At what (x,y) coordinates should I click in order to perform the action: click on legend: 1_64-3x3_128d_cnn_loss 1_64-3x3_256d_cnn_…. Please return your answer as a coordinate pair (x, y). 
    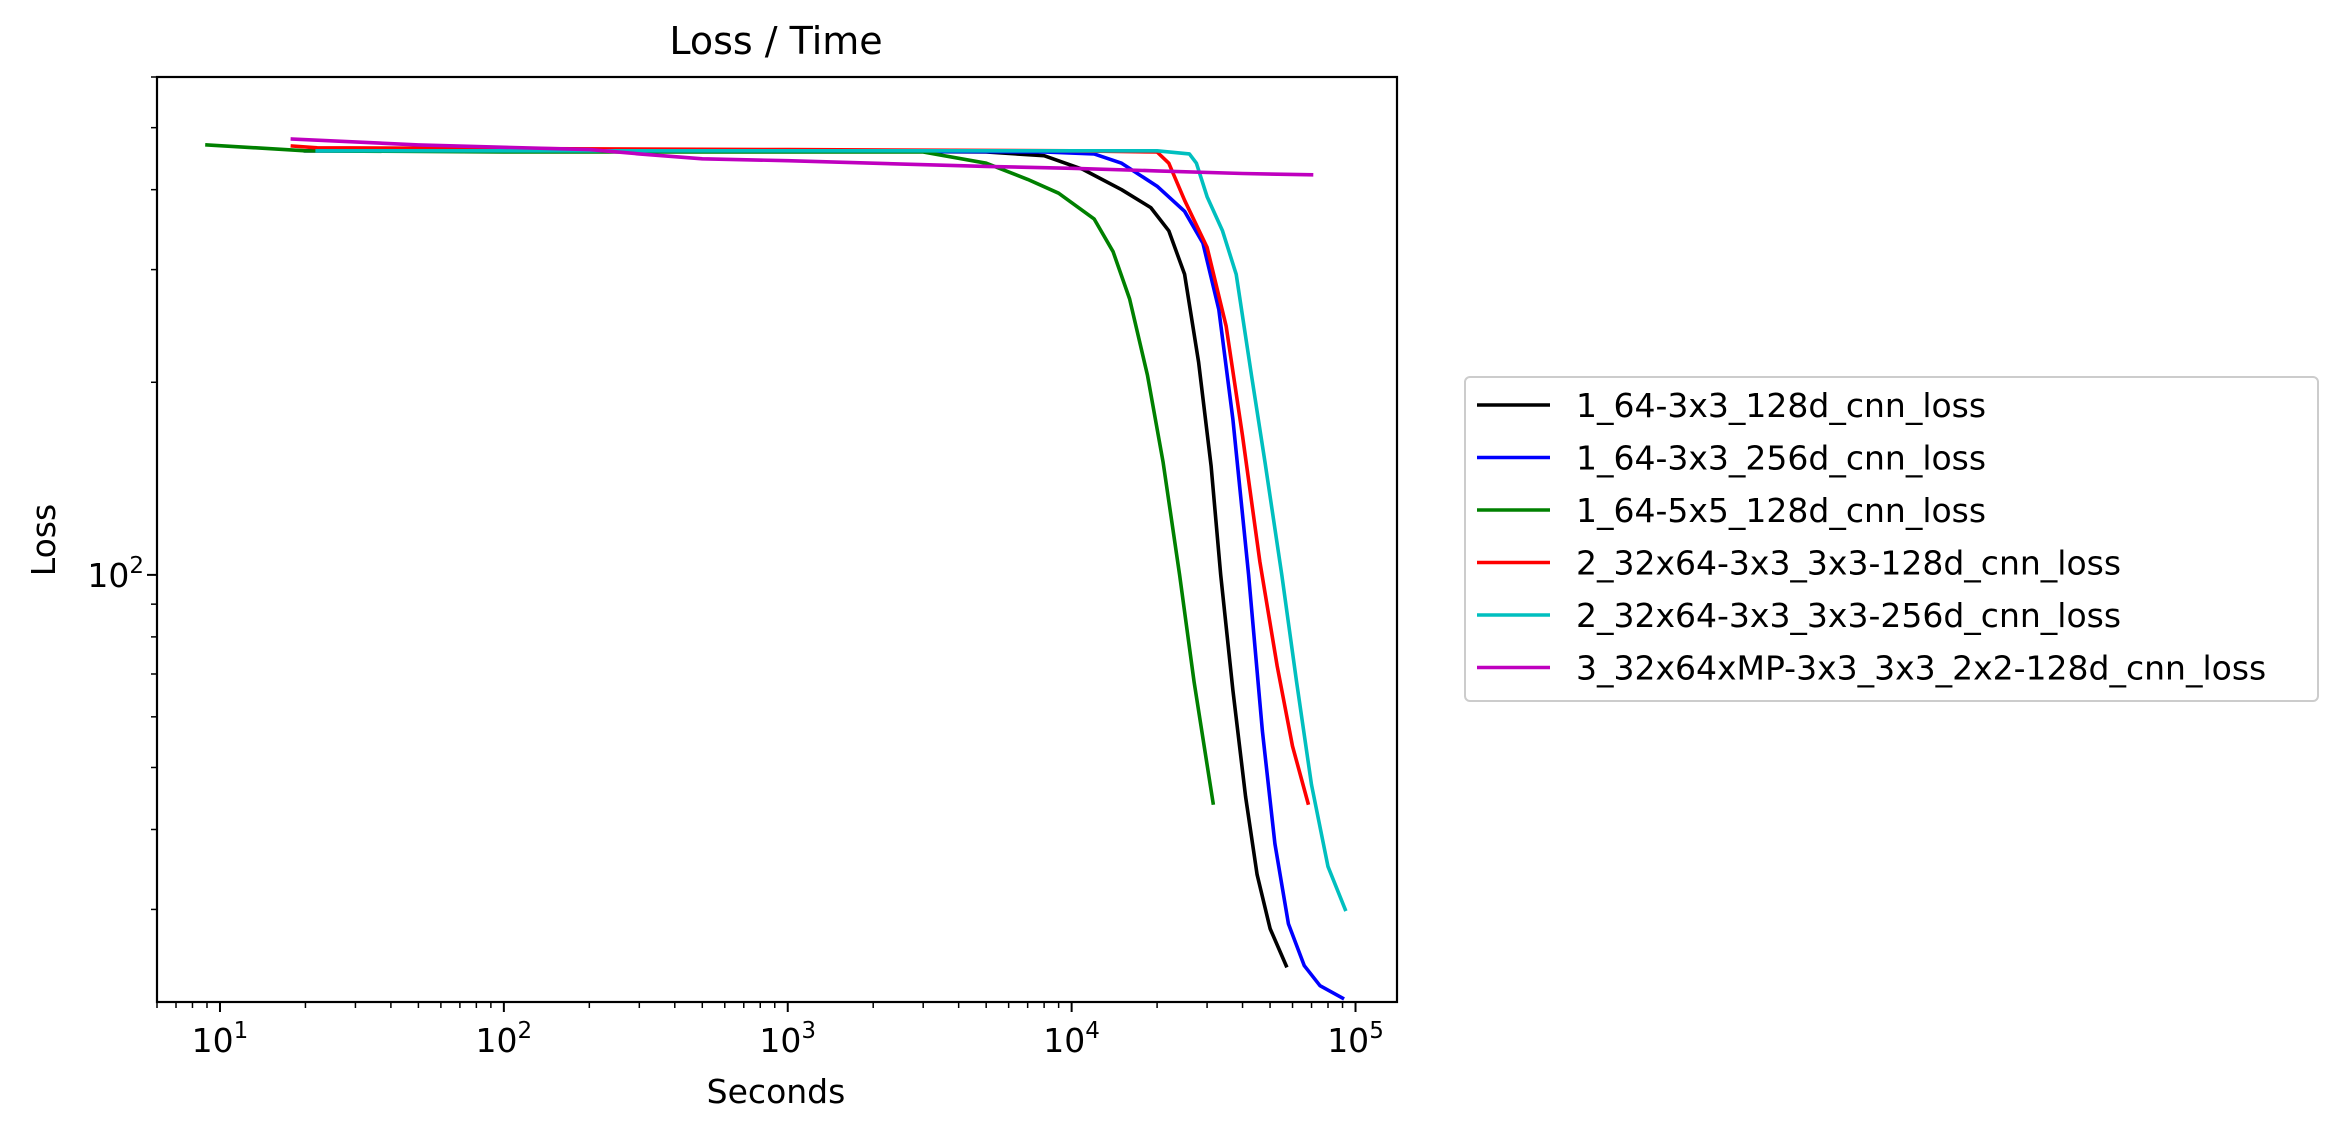
    Looking at the image, I should click on (1891, 539).